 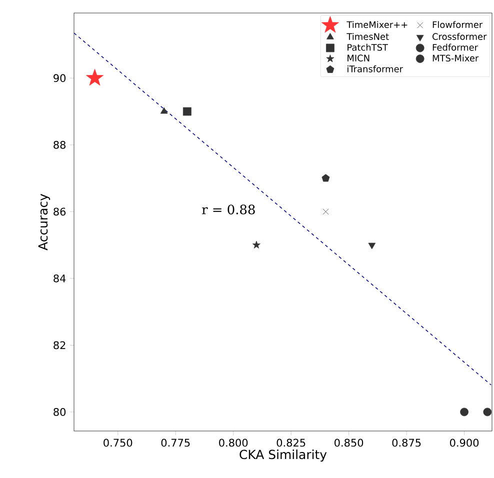 What do you see at coordinates (233, 442) in the screenshot?
I see `x-tick-label: 0.800` at bounding box center [233, 442].